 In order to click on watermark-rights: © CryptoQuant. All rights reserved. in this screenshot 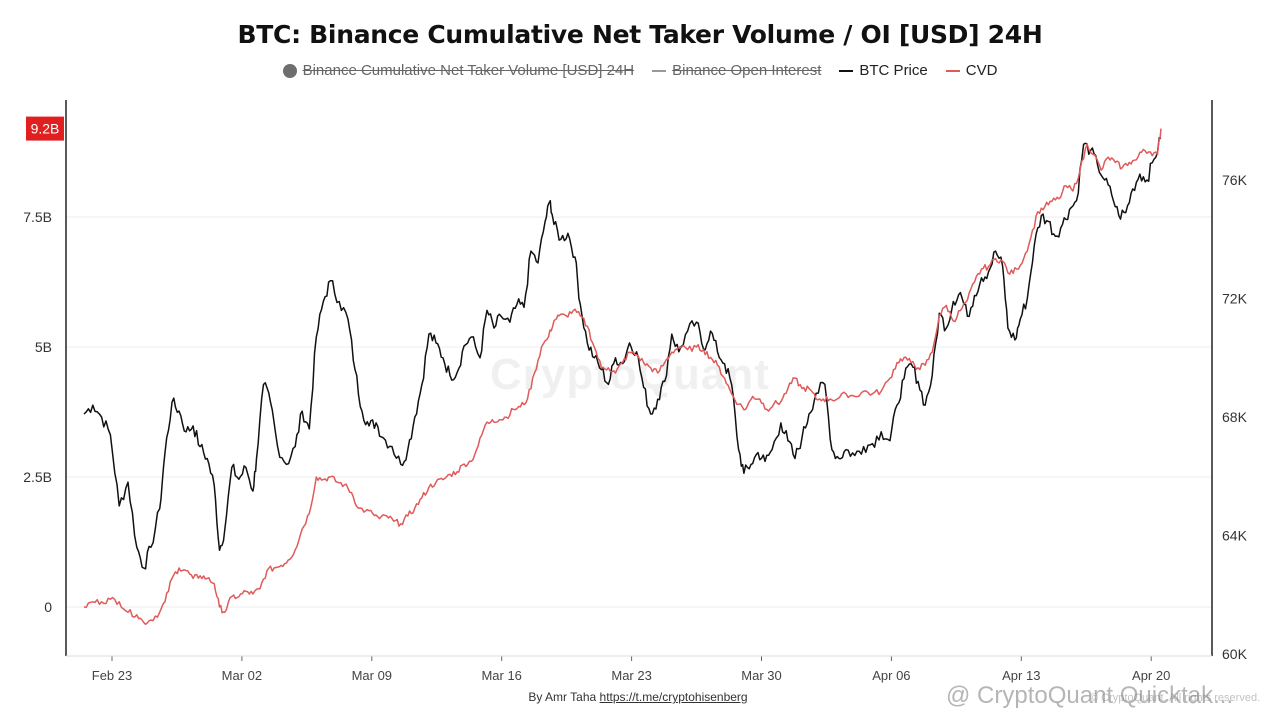, I will do `click(1175, 698)`.